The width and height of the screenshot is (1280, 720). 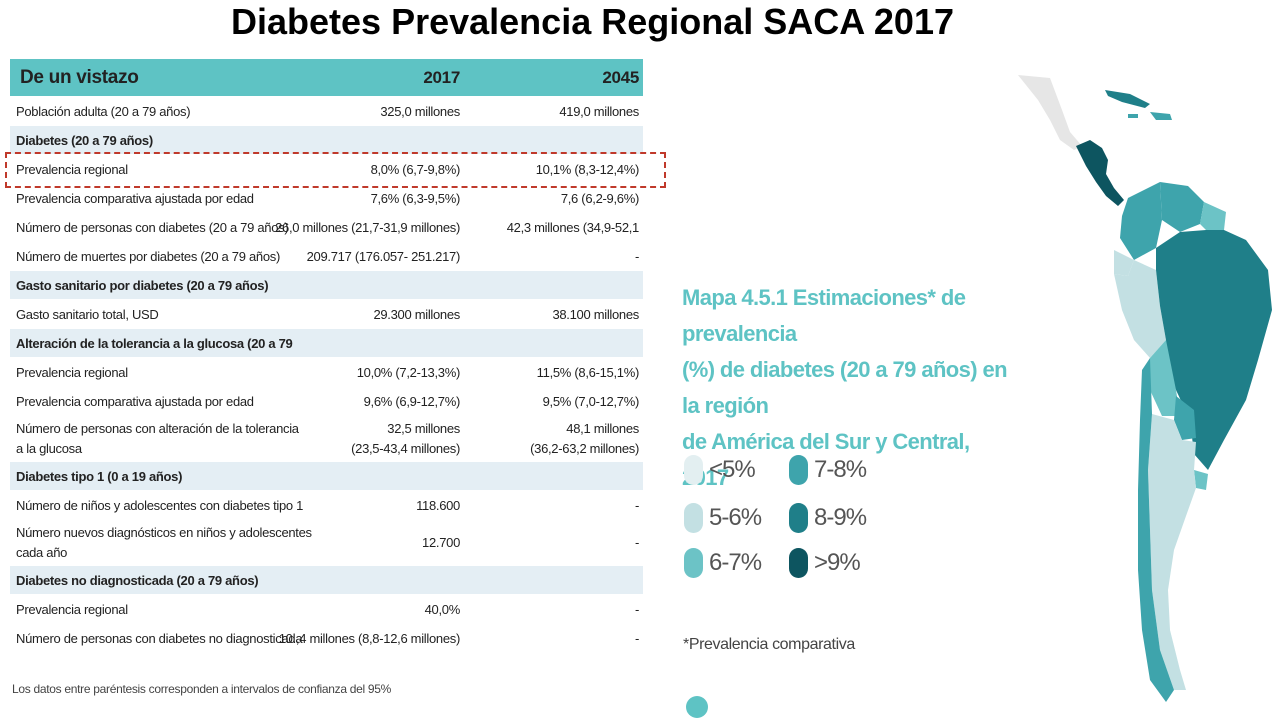 I want to click on map-region-bolivia, so click(x=1165, y=378).